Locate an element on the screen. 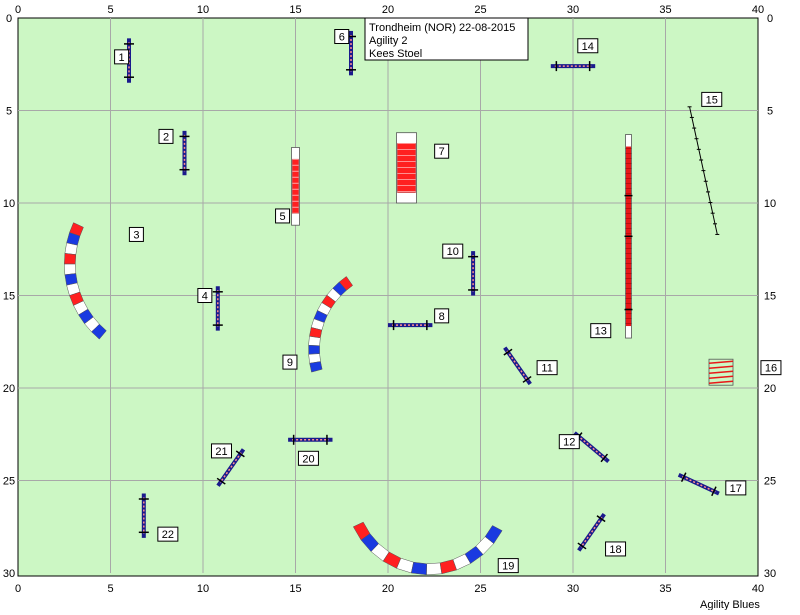  number-label-text: 4 is located at coordinates (205, 297).